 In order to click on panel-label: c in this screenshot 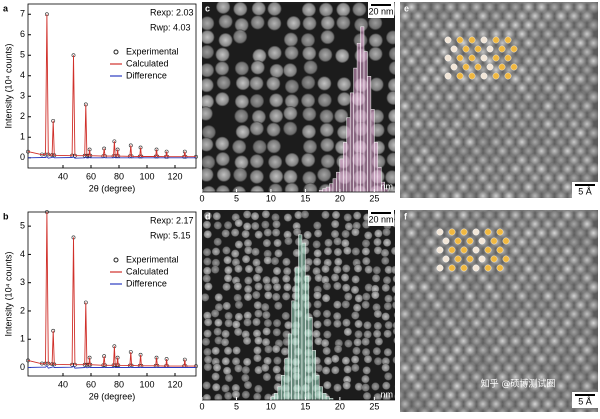, I will do `click(207, 8)`.